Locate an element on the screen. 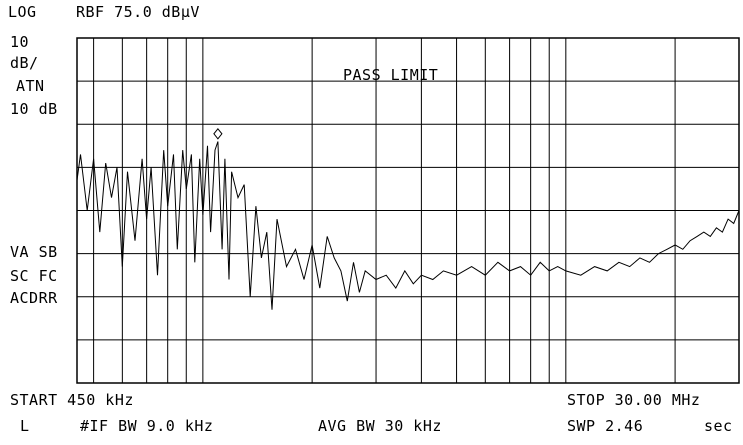 The width and height of the screenshot is (743, 445). scale-mode-label: LOG is located at coordinates (22, 12).